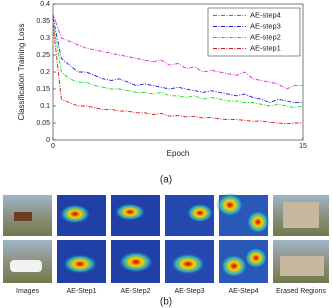  Describe the element at coordinates (45, 4) in the screenshot. I see `y-tick-label: 0.4` at that location.